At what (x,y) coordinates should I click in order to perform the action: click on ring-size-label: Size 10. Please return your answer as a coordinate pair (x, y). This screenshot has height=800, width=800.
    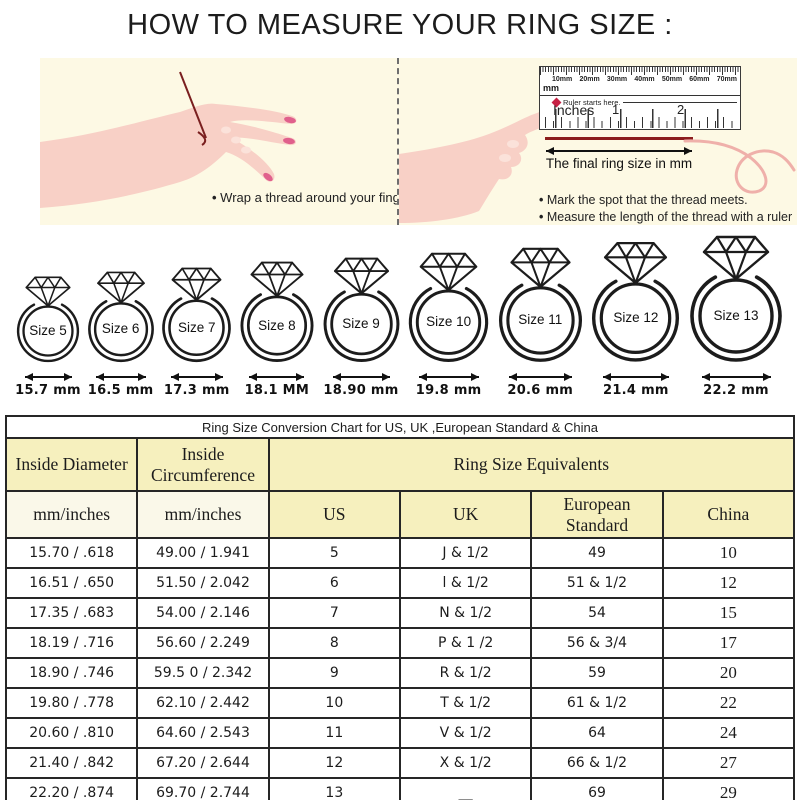
    Looking at the image, I should click on (449, 321).